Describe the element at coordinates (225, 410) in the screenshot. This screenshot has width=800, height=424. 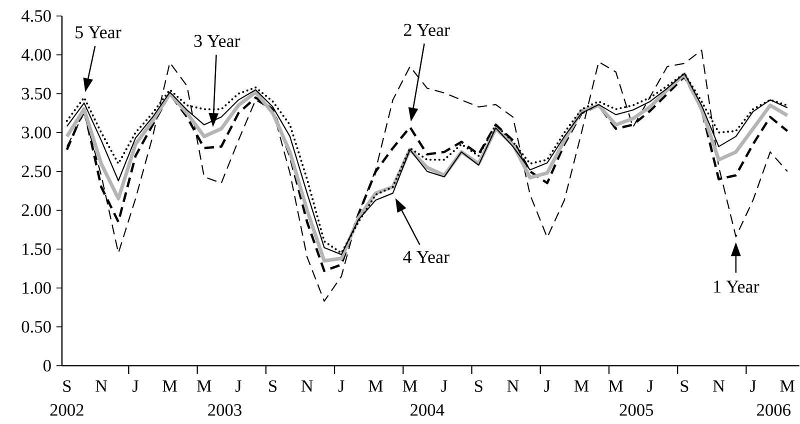
I see `text: 2003` at that location.